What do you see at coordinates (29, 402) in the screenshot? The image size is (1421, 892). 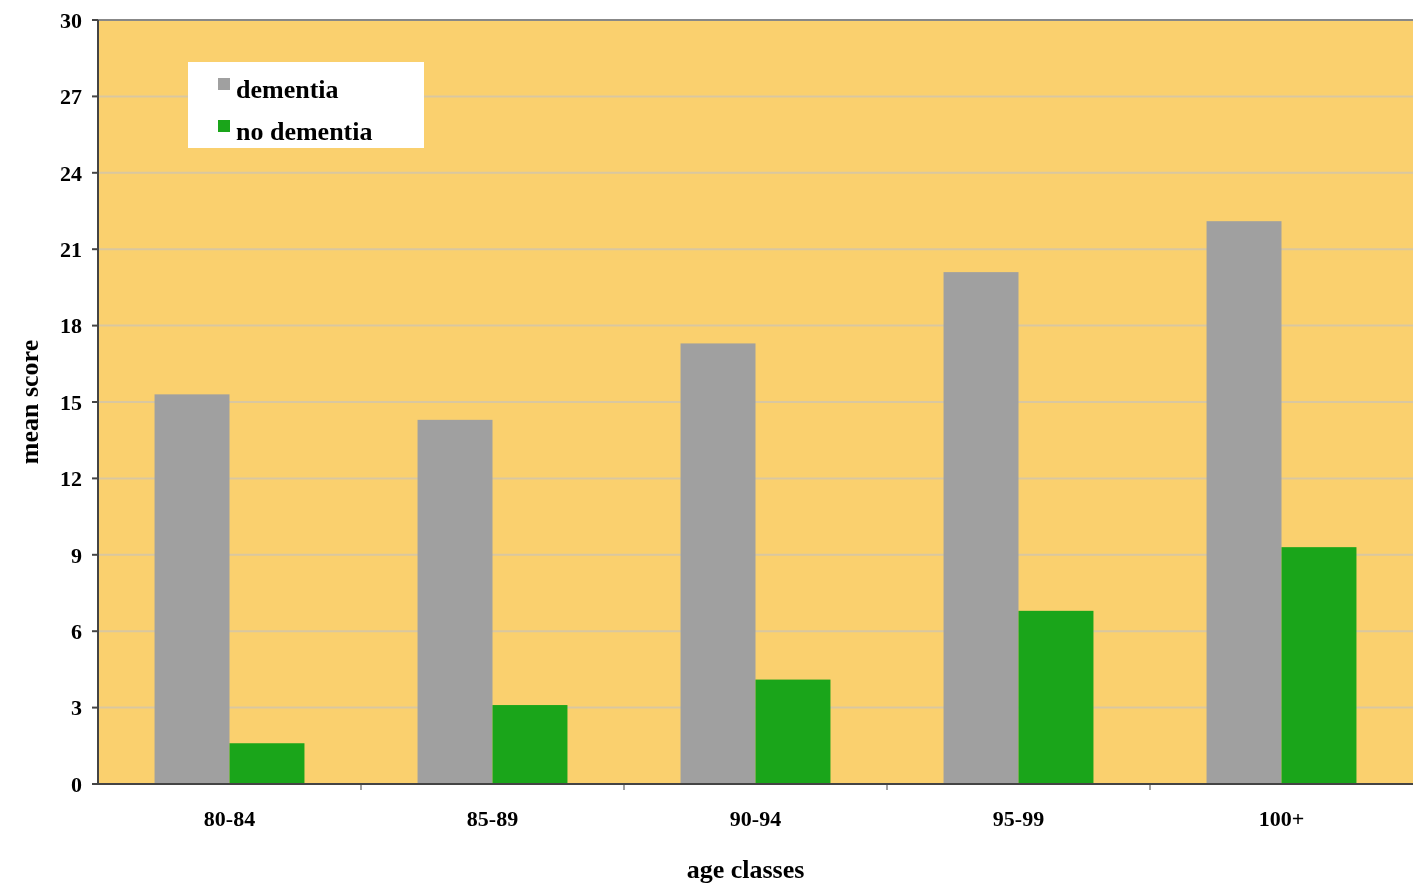 I see `y-axis-title: mean score` at bounding box center [29, 402].